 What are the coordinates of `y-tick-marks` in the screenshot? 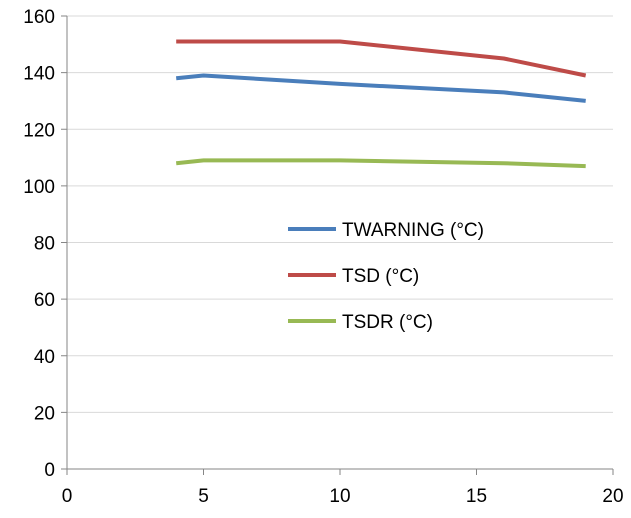 It's located at (64, 242).